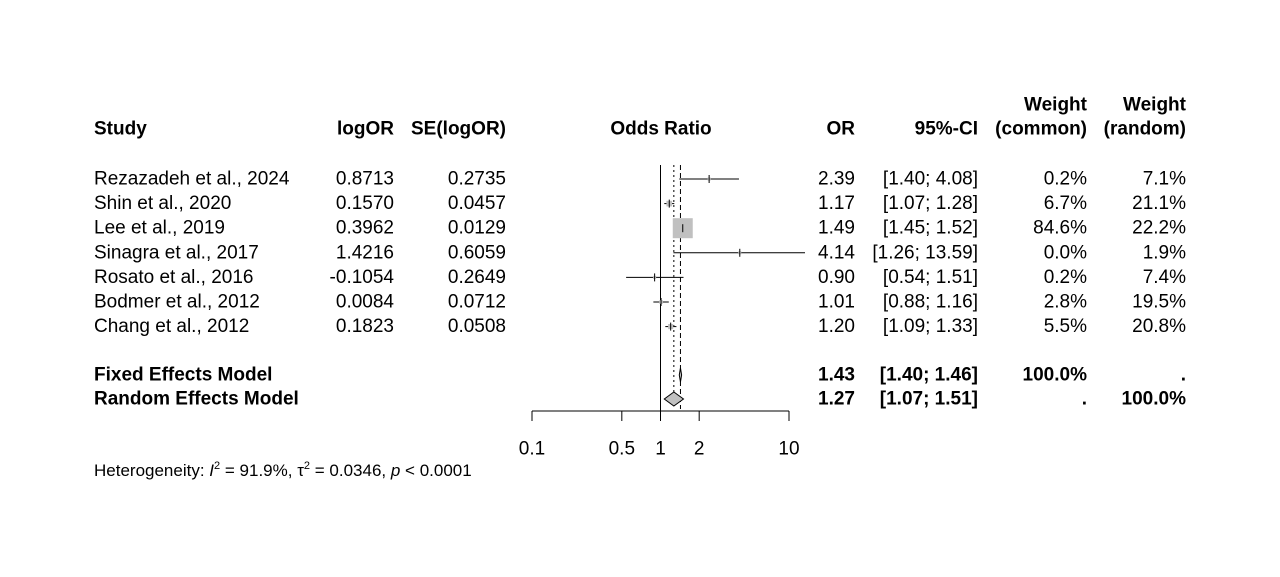 The image size is (1280, 577). What do you see at coordinates (680, 375) in the screenshot?
I see `fixed-effects-diamond` at bounding box center [680, 375].